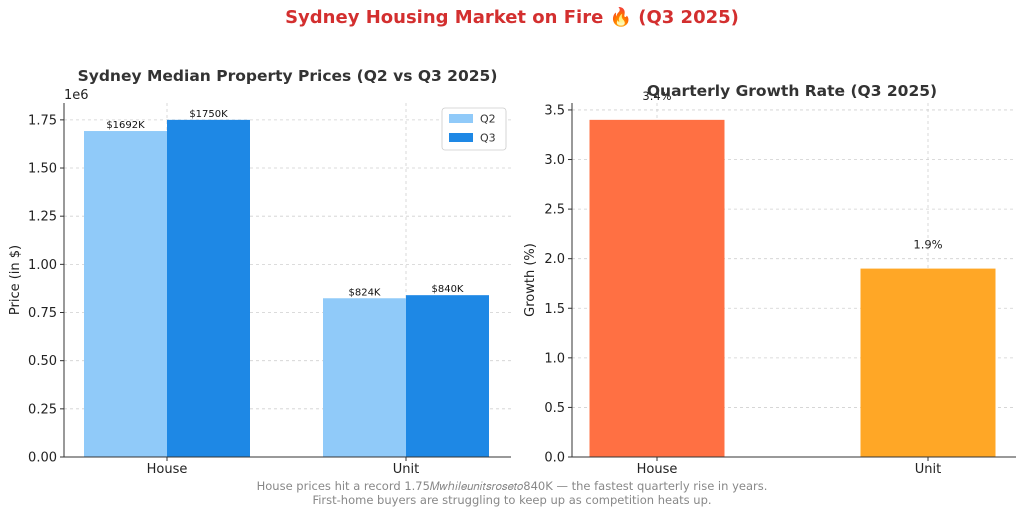 The height and width of the screenshot is (519, 1024). I want to click on price-chart-y-tick-label: 0.50, so click(42, 361).